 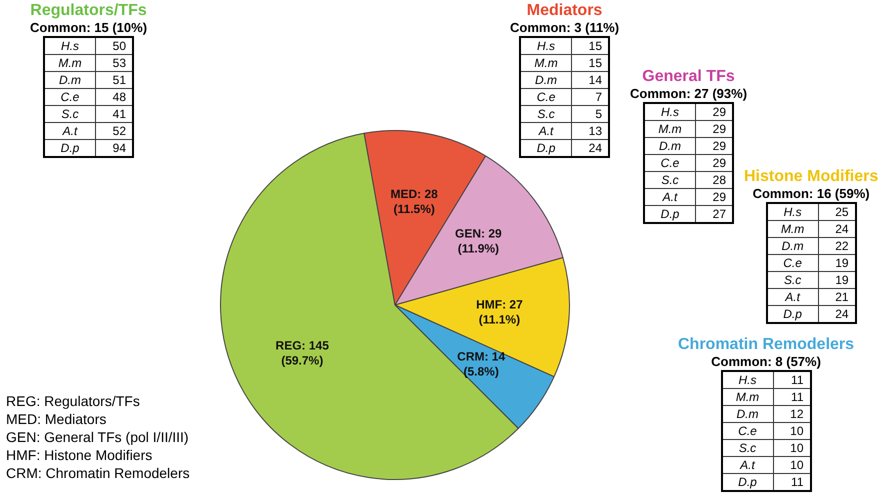 I want to click on text: MED: Mediators, so click(x=57, y=419).